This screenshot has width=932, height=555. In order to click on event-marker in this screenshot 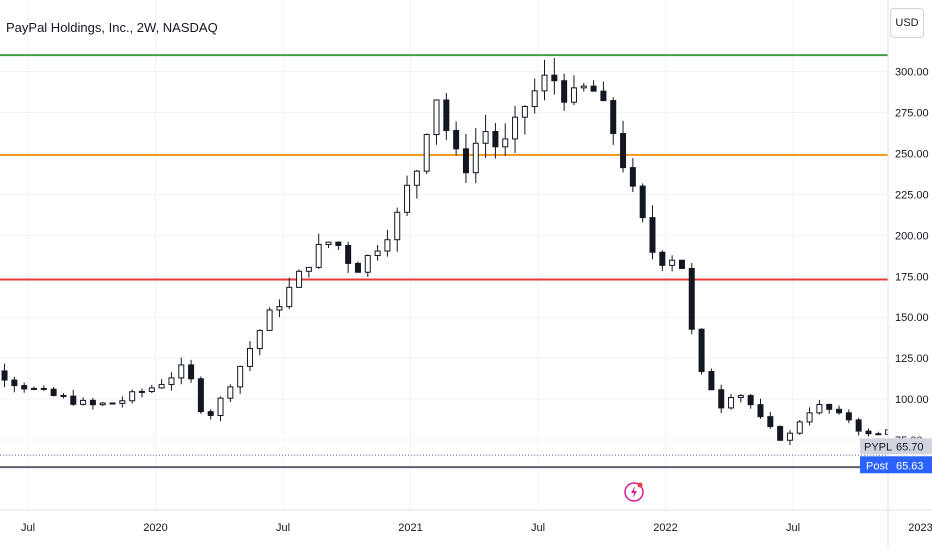, I will do `click(634, 492)`.